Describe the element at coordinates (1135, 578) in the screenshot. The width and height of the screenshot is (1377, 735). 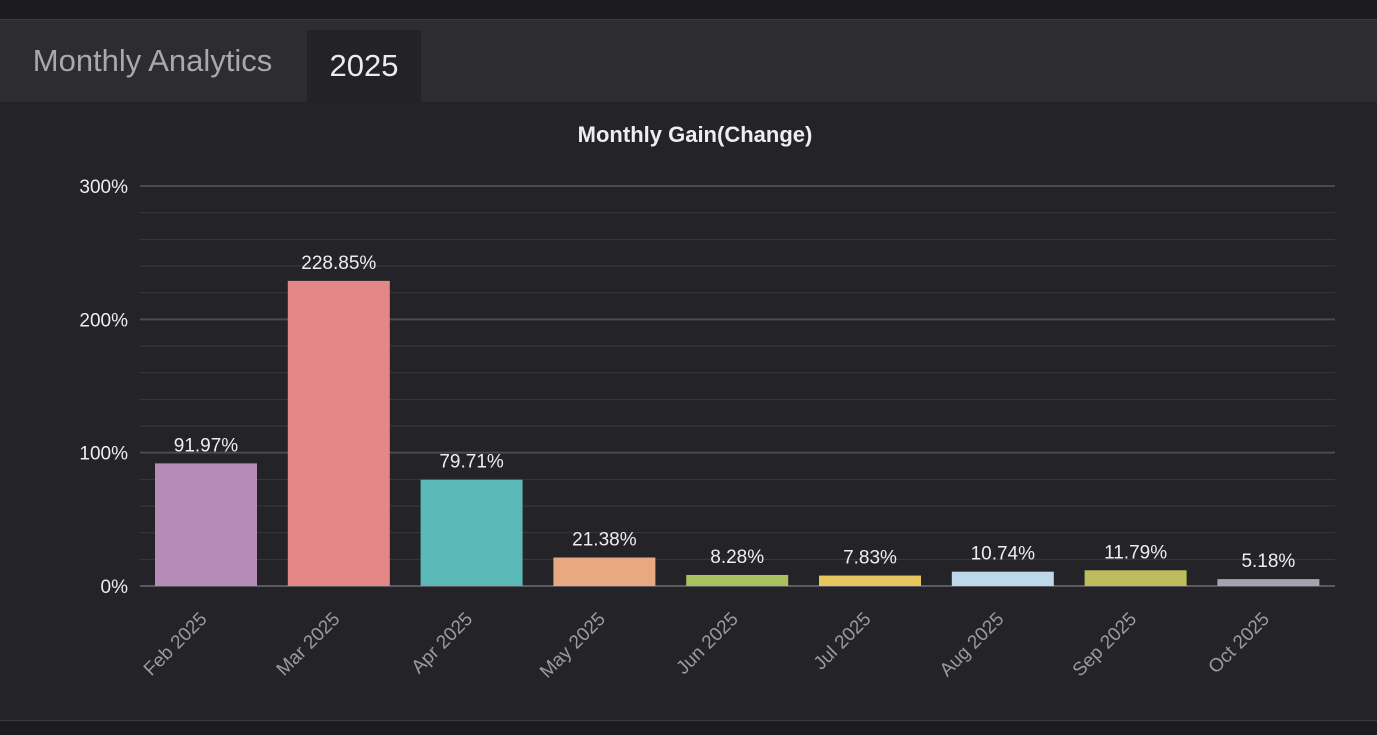
I see `bar-sep-2025` at that location.